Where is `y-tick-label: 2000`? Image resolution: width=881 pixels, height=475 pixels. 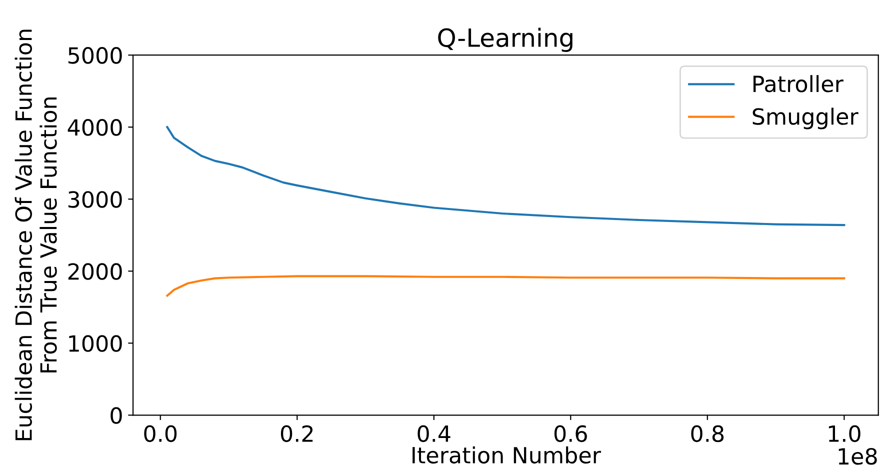
y-tick-label: 2000 is located at coordinates (95, 271).